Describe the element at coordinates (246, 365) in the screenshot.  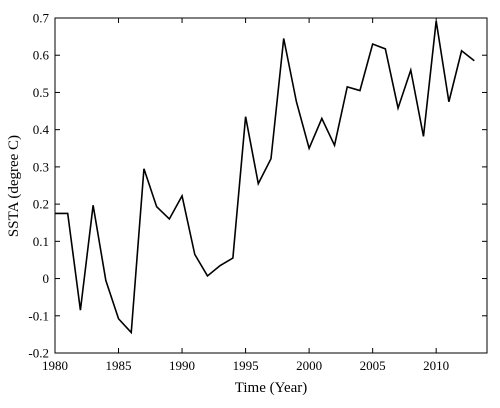
I see `x-tick-label: 1995` at that location.